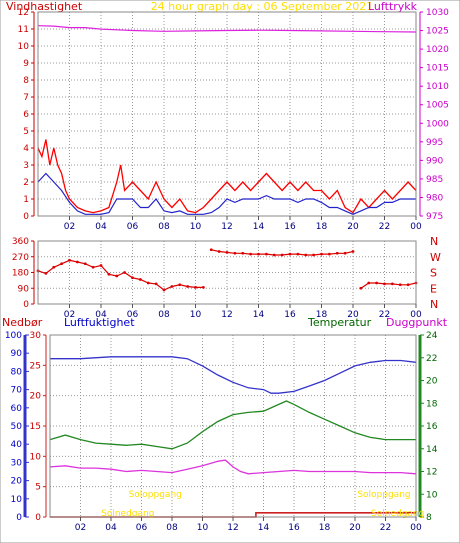 This screenshot has width=460, height=543. I want to click on y-tick-label: 80, so click(17, 372).